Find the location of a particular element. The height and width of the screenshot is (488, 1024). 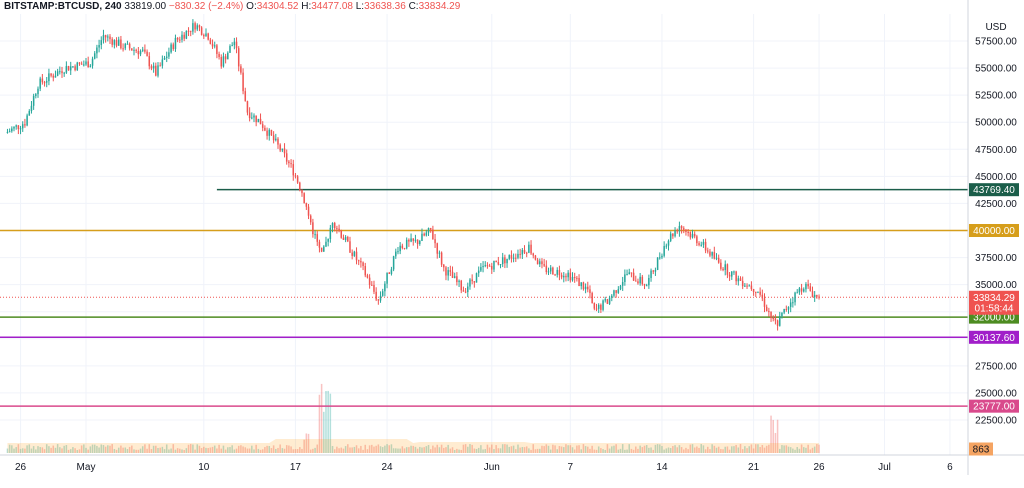

symbol-name: BITSTAMP:BTCUSD, 240 is located at coordinates (63, 6).